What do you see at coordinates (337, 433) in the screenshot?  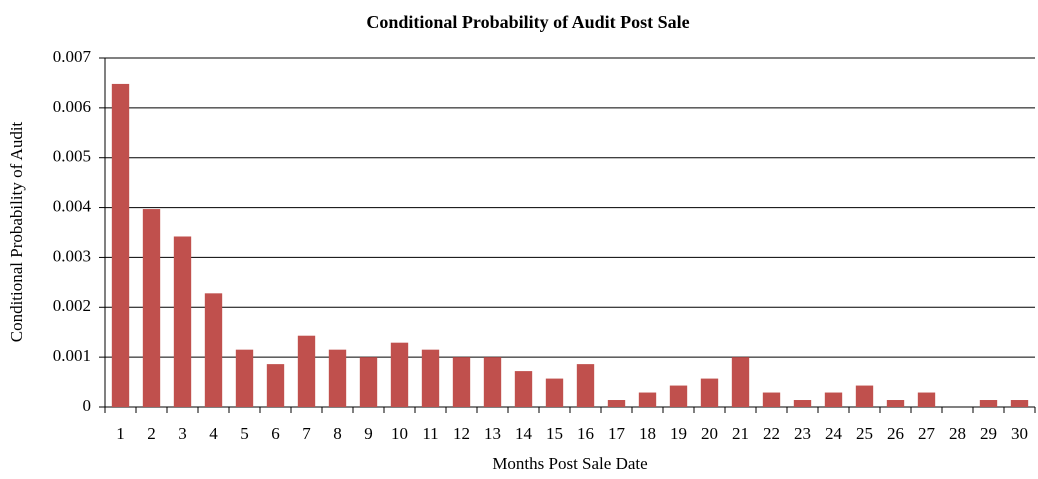 I see `x-tick-label: 8` at bounding box center [337, 433].